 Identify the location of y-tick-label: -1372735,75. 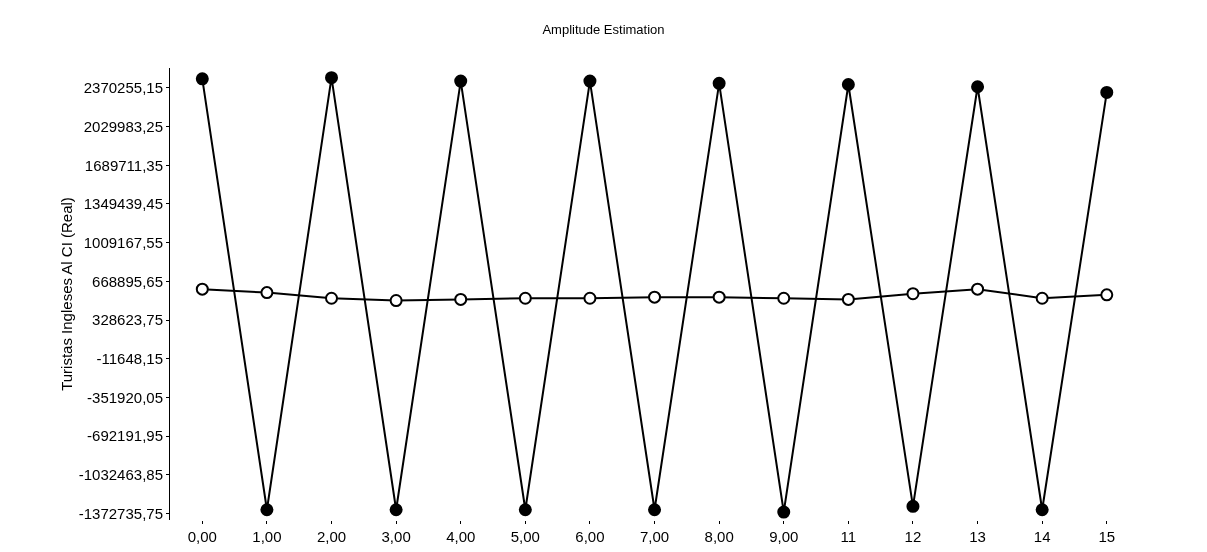
(120, 513).